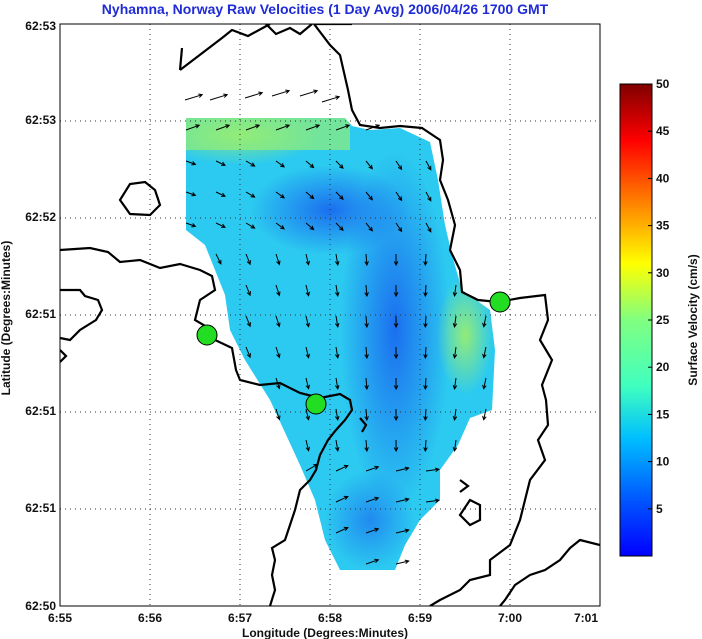 The width and height of the screenshot is (702, 639). I want to click on y-tick-label: 62:52, so click(40, 217).